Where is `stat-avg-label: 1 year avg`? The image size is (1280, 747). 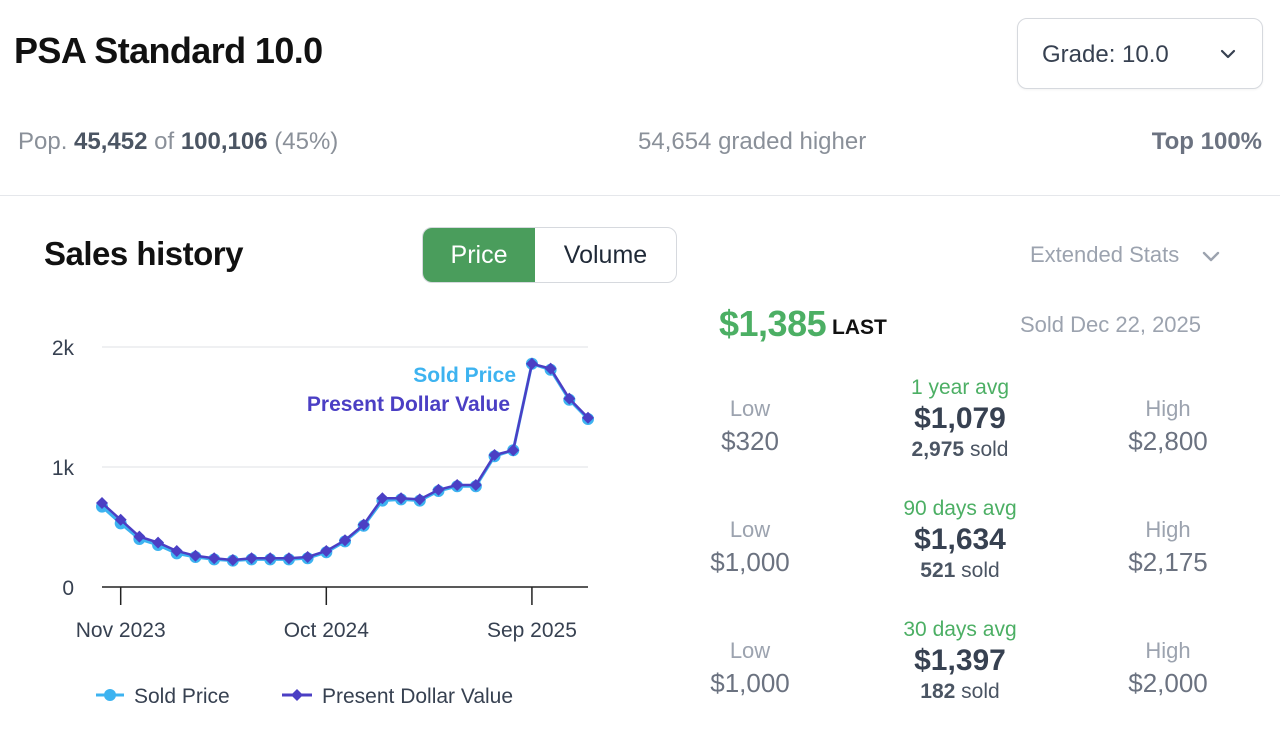 stat-avg-label: 1 year avg is located at coordinates (960, 387).